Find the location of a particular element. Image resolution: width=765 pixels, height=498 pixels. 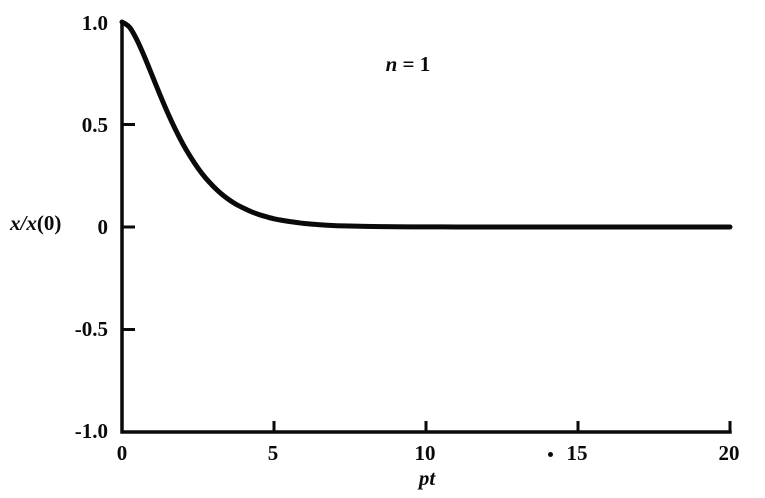

ytick-label-0: 0 is located at coordinates (103, 227).